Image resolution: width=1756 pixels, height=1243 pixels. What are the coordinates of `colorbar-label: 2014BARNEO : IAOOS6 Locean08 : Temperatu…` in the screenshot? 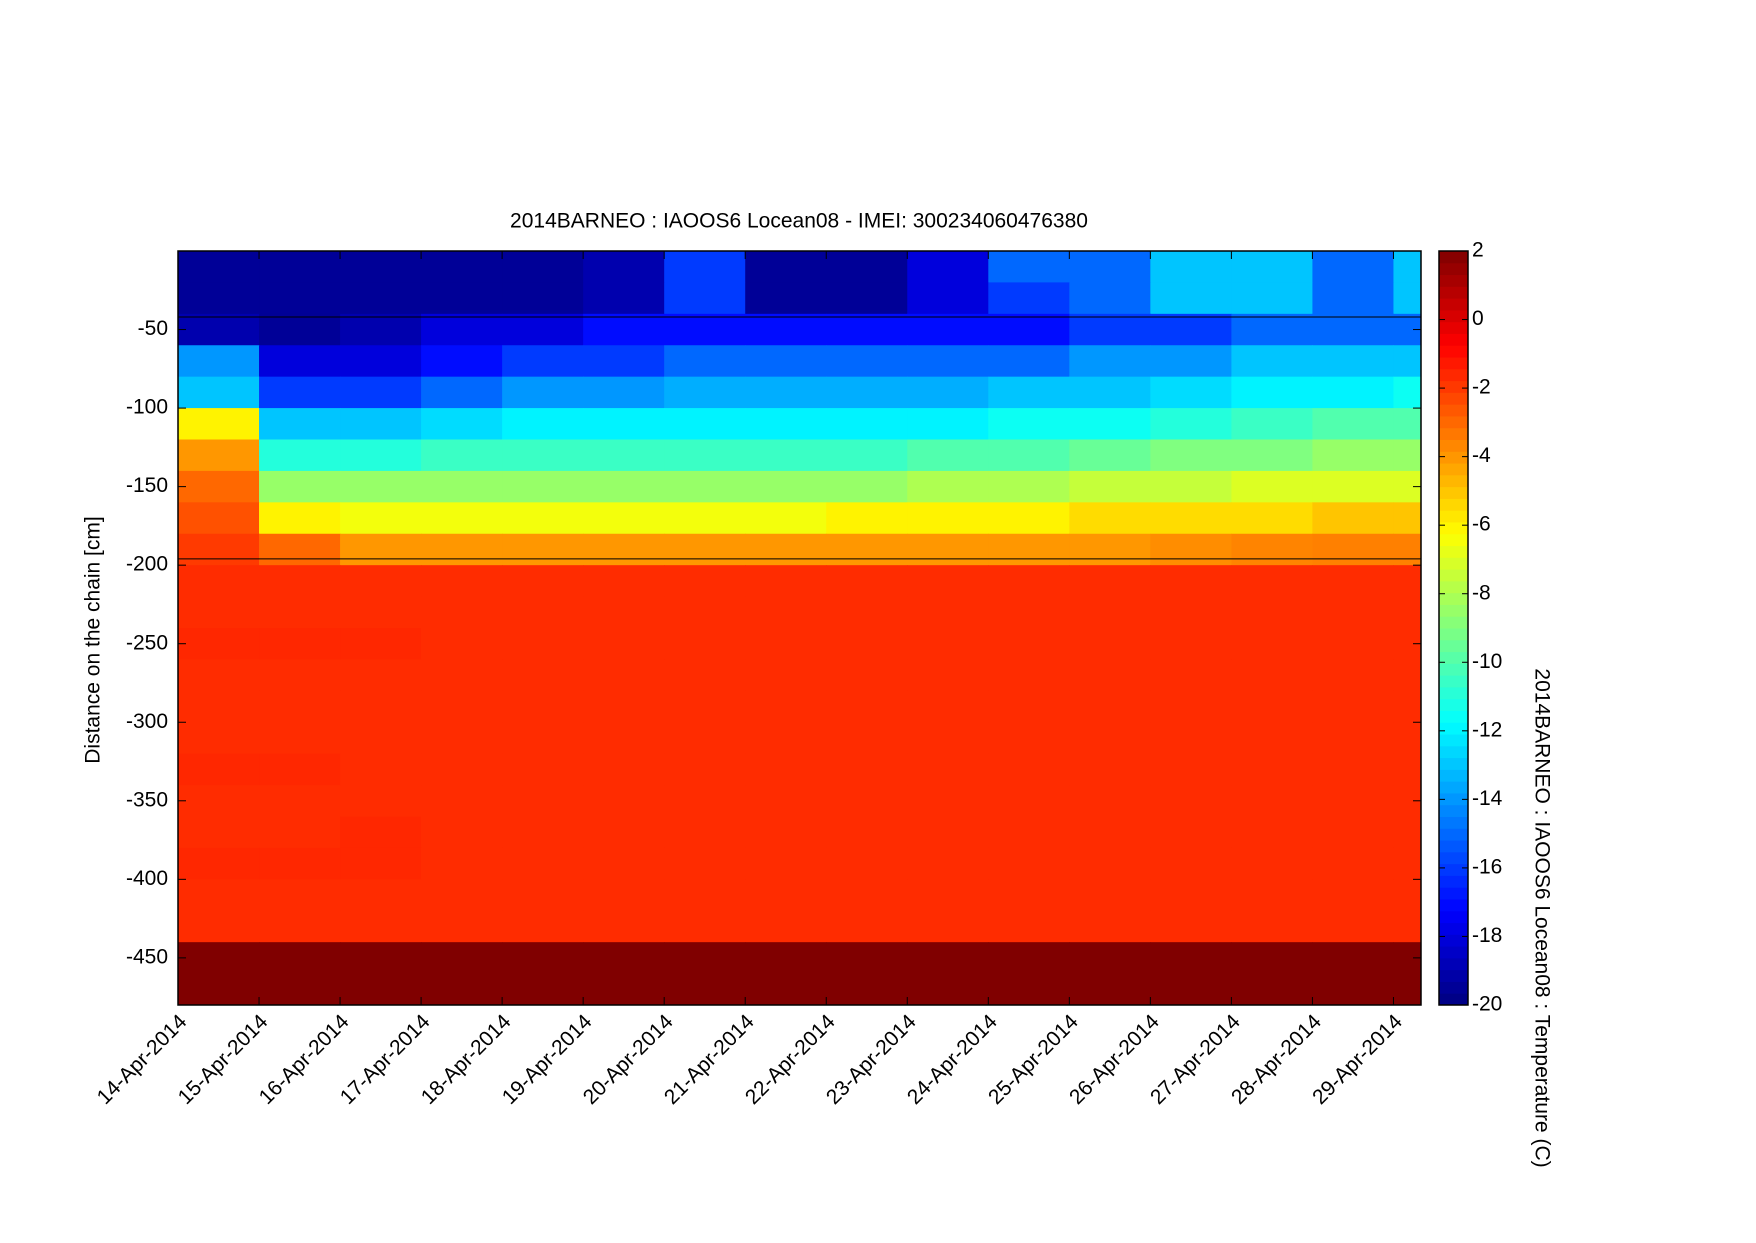 It's located at (1541, 917).